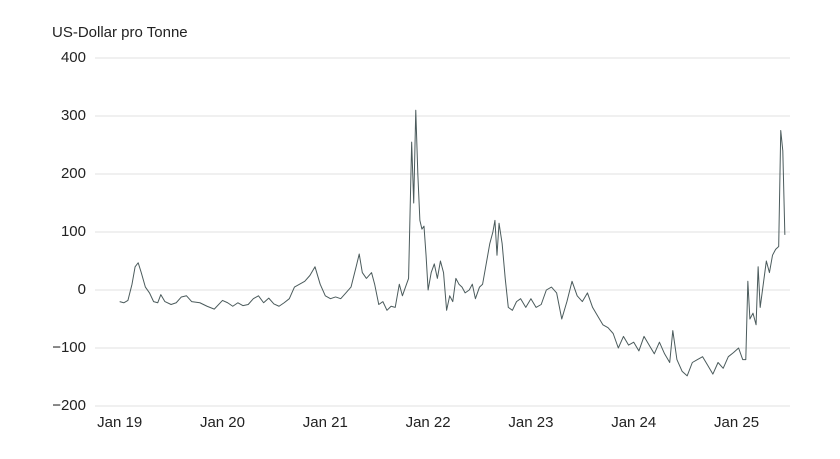 The height and width of the screenshot is (459, 840). What do you see at coordinates (119, 422) in the screenshot?
I see `x-tick-label: Jan 19` at bounding box center [119, 422].